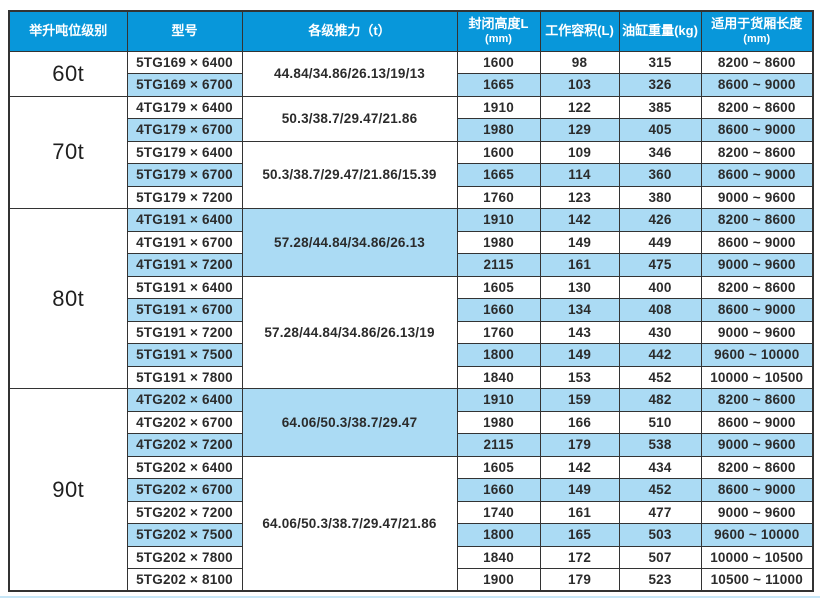 This screenshot has height=601, width=820. I want to click on col-header-box-length: 适用于货厢长度 (mm), so click(757, 31).